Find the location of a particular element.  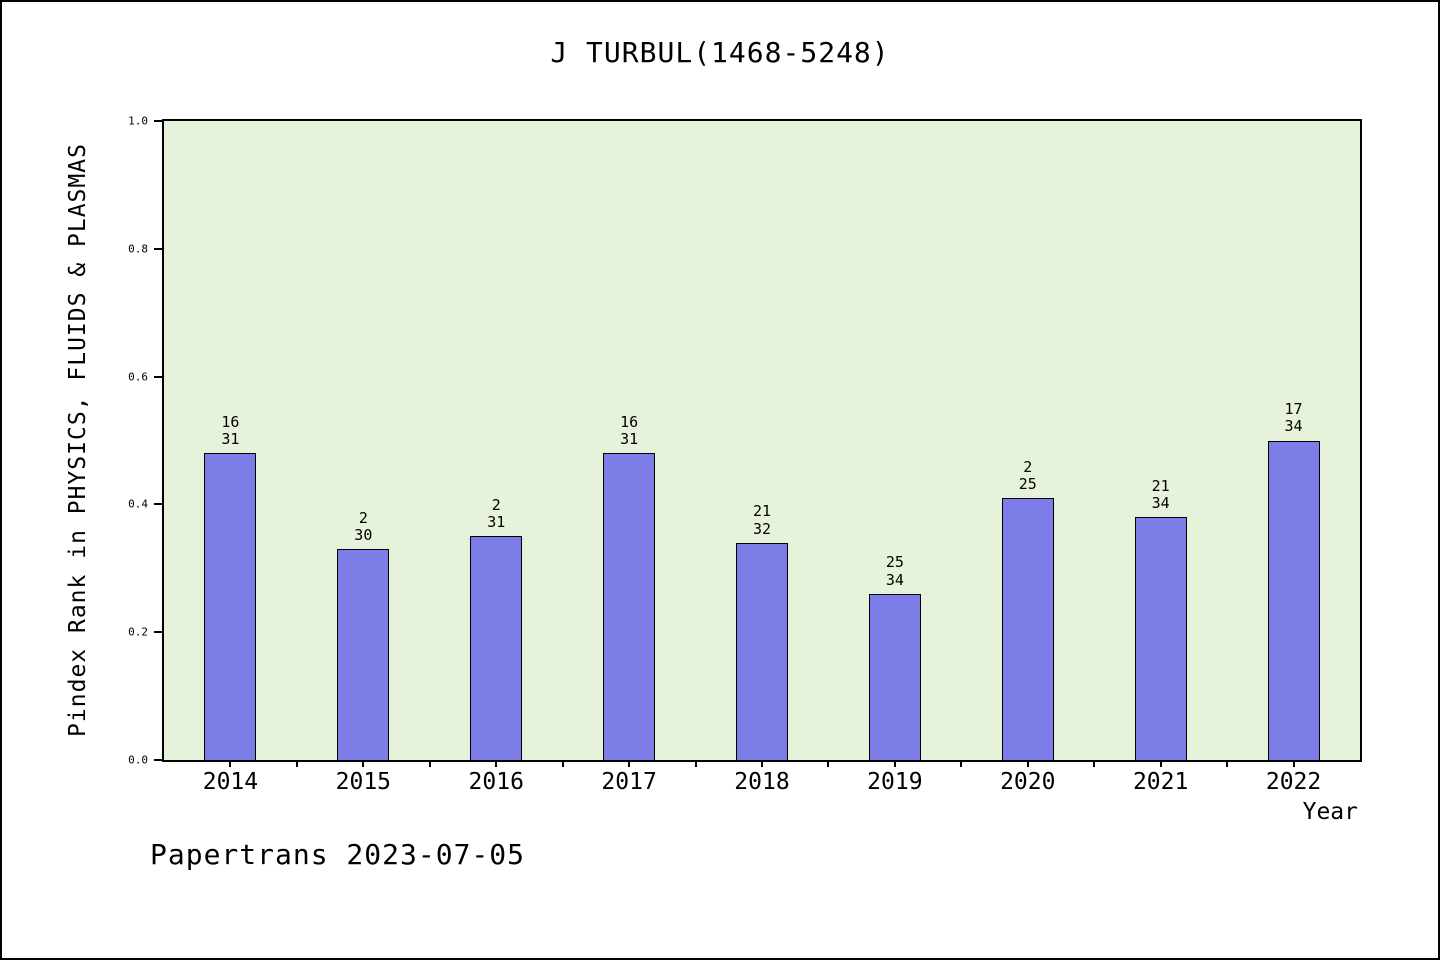

bar-2022 is located at coordinates (1293, 600).